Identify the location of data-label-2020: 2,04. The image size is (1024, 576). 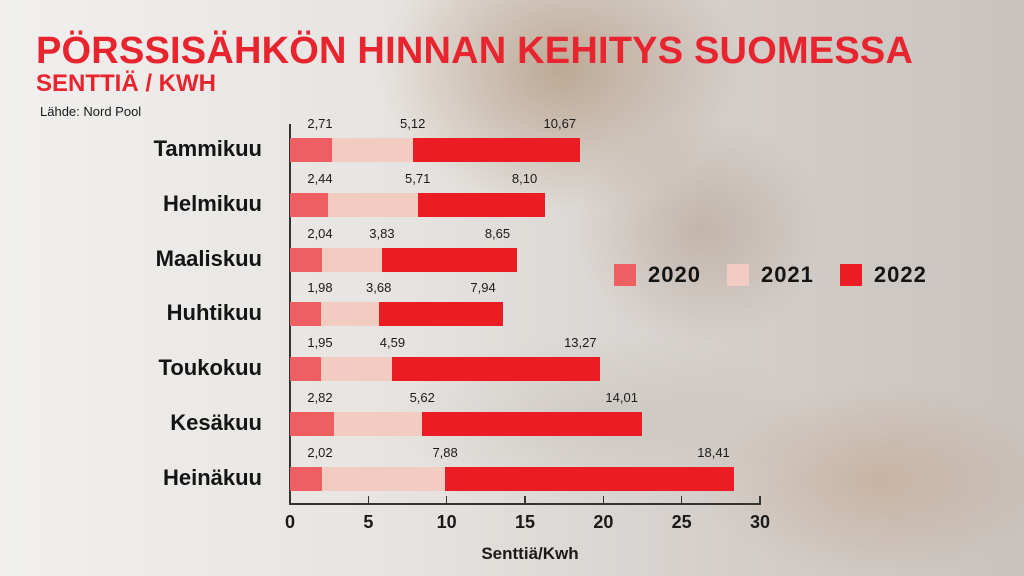
(320, 233).